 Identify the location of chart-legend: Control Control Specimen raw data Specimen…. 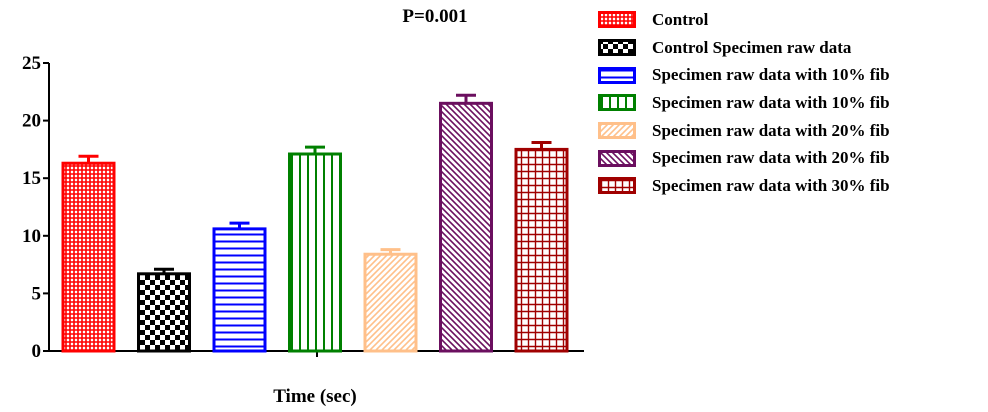
(744, 103).